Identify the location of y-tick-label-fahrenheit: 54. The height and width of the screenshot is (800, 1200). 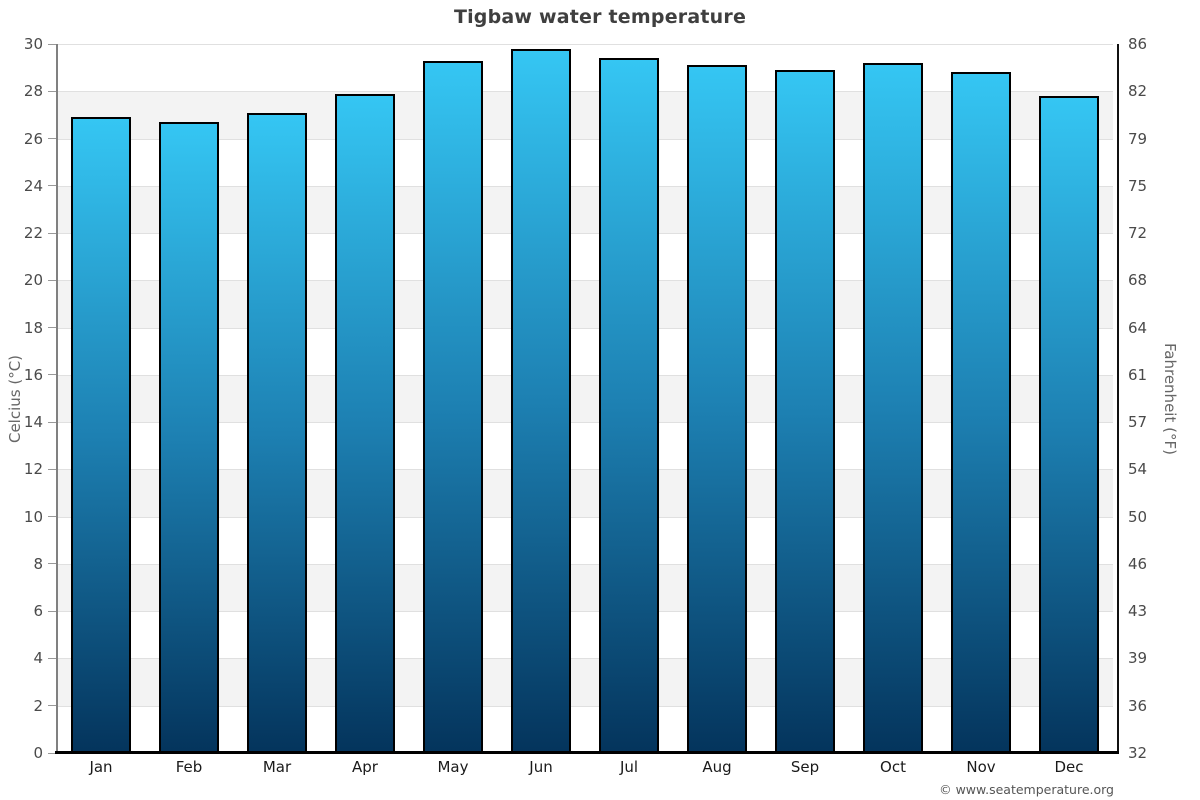
(1138, 469).